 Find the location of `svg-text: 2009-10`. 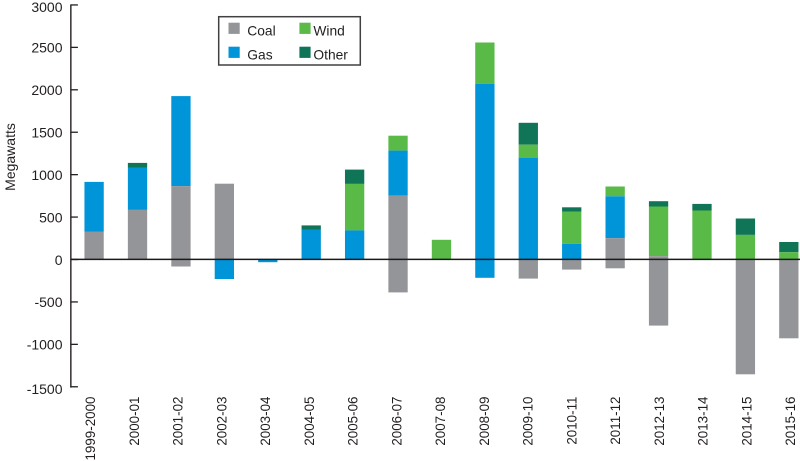

svg-text: 2009-10 is located at coordinates (528, 421).